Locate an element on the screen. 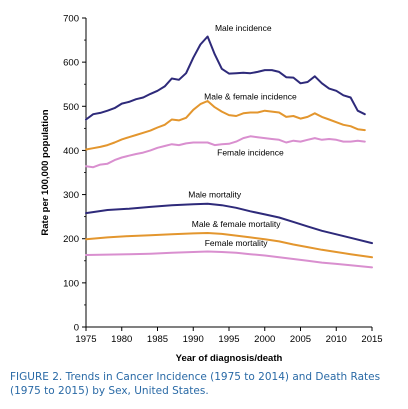  y-tick-label: 100 is located at coordinates (71, 283).